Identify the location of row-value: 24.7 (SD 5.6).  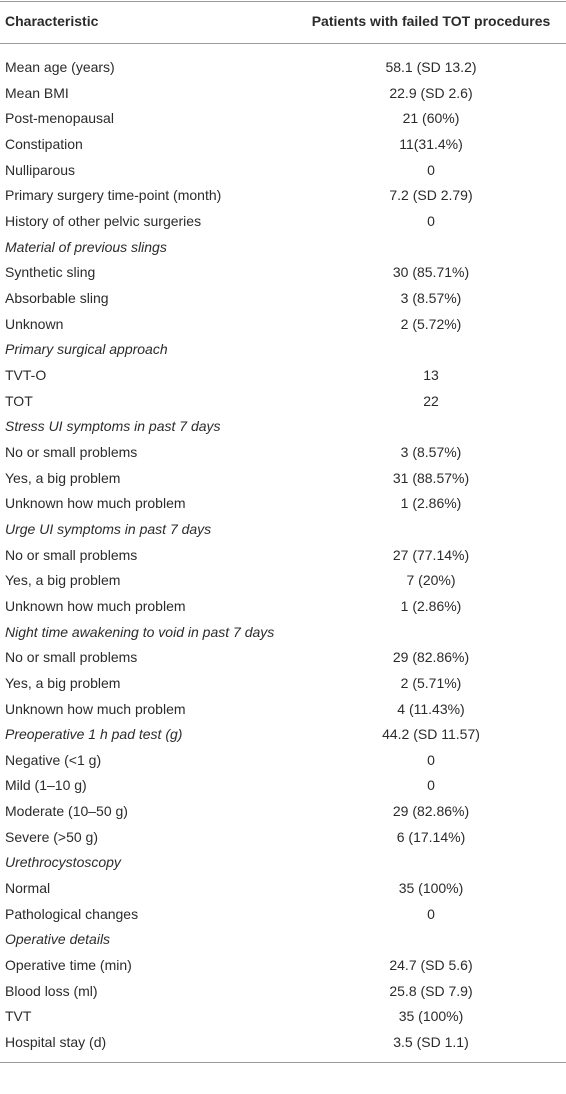
(431, 965).